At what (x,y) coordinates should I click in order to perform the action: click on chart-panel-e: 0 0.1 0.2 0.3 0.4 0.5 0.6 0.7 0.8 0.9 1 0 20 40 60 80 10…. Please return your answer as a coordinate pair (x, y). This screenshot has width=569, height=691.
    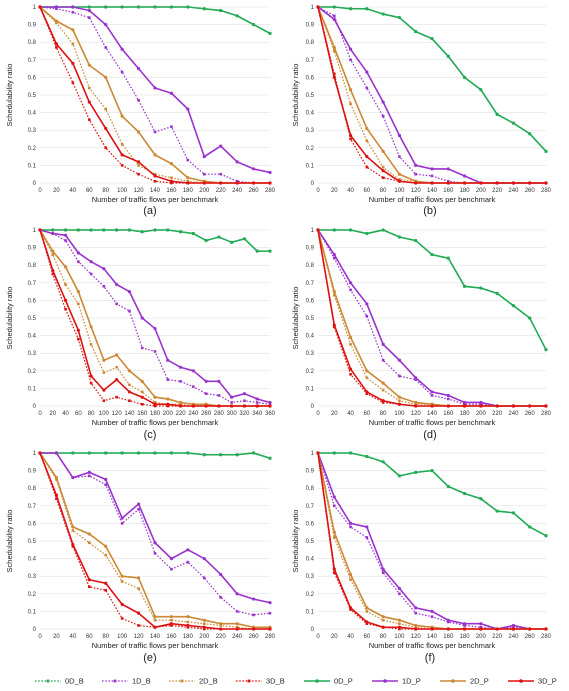
    Looking at the image, I should click on (140, 557).